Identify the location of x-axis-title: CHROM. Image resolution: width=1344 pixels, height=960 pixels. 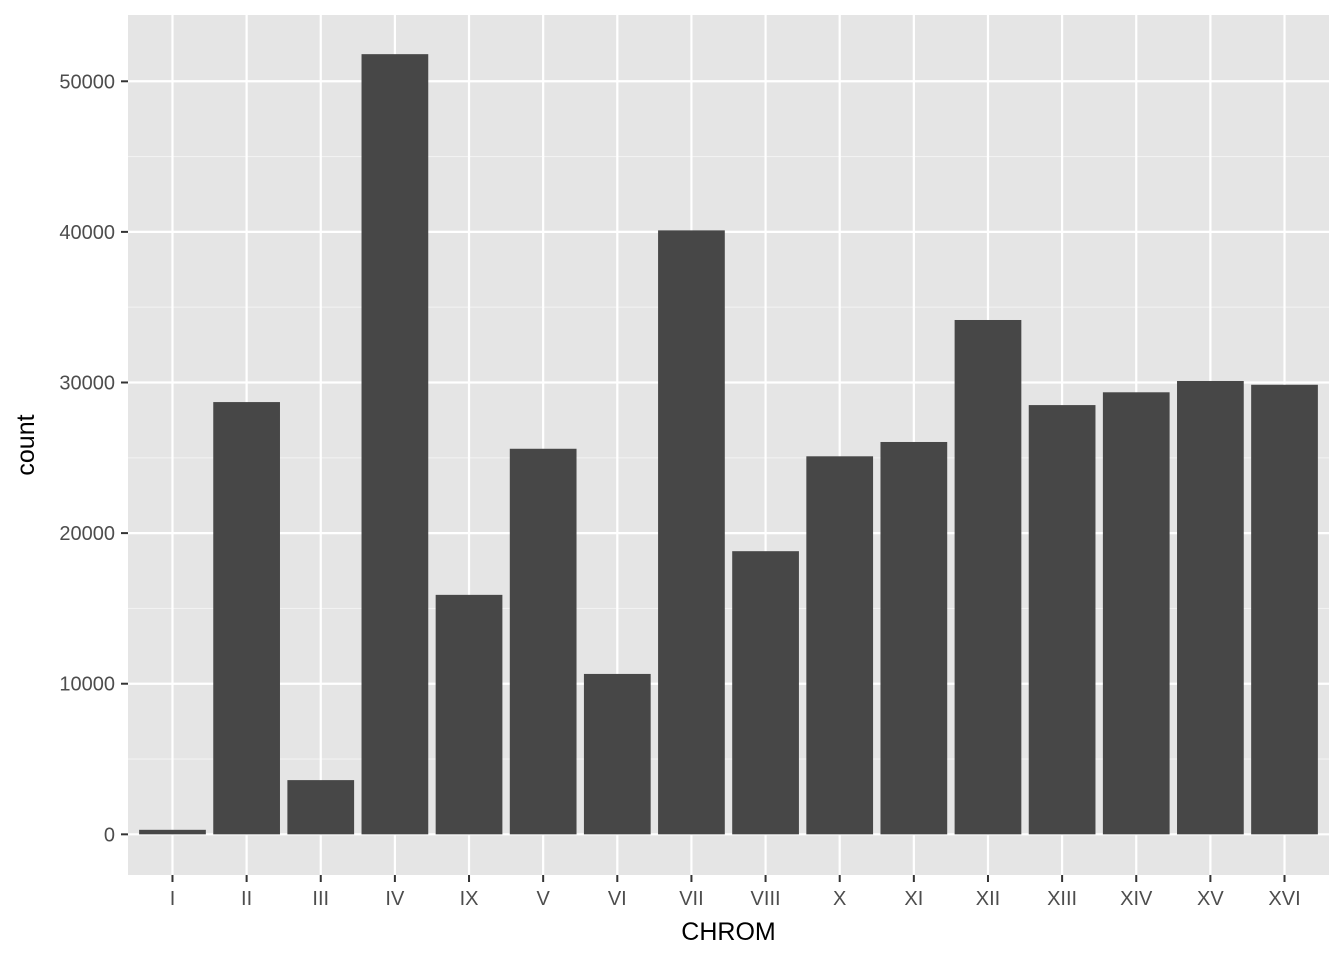
(728, 932).